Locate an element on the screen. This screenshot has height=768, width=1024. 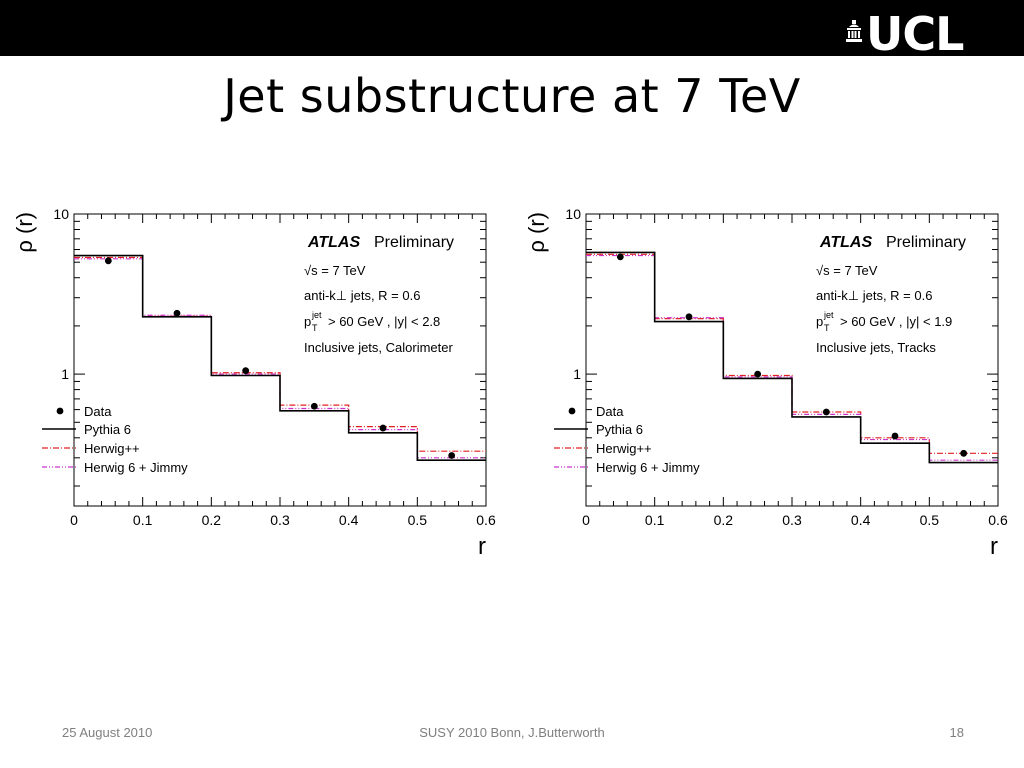
pt-cut-annotation: > 60 GeV , |y| < 1.9 is located at coordinates (896, 321).